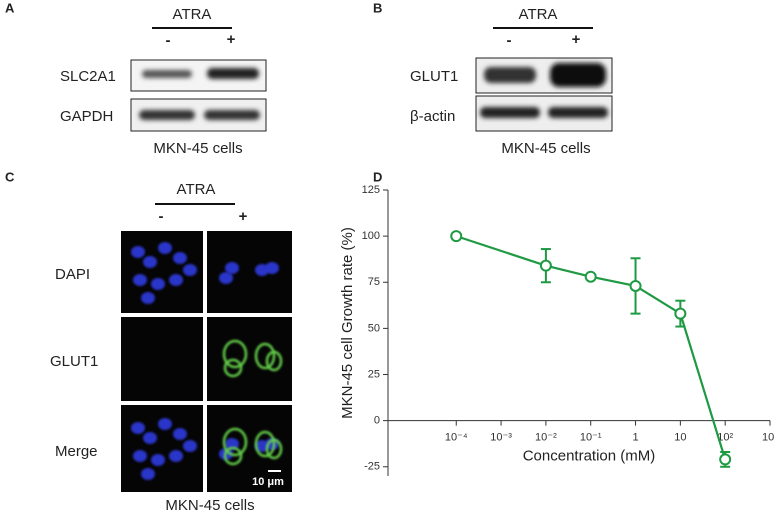  What do you see at coordinates (377, 7) in the screenshot?
I see `panel-label: B` at bounding box center [377, 7].